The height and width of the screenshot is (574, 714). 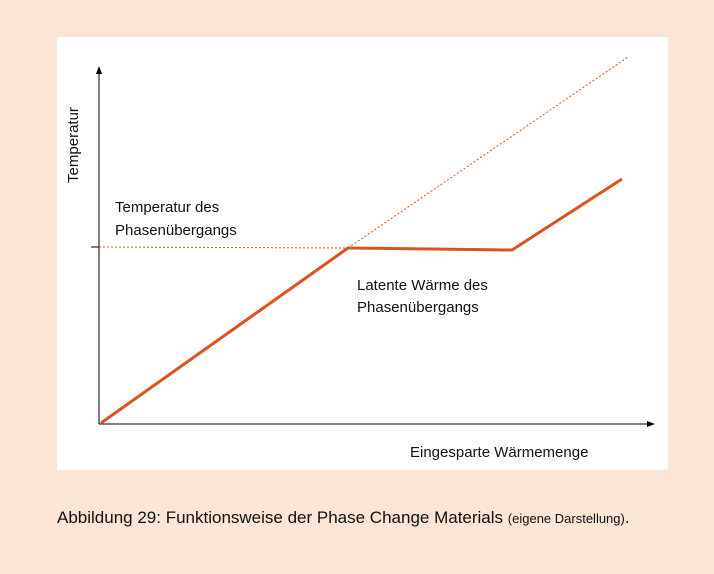 What do you see at coordinates (73, 145) in the screenshot?
I see `y-axis-label: Temperatur` at bounding box center [73, 145].